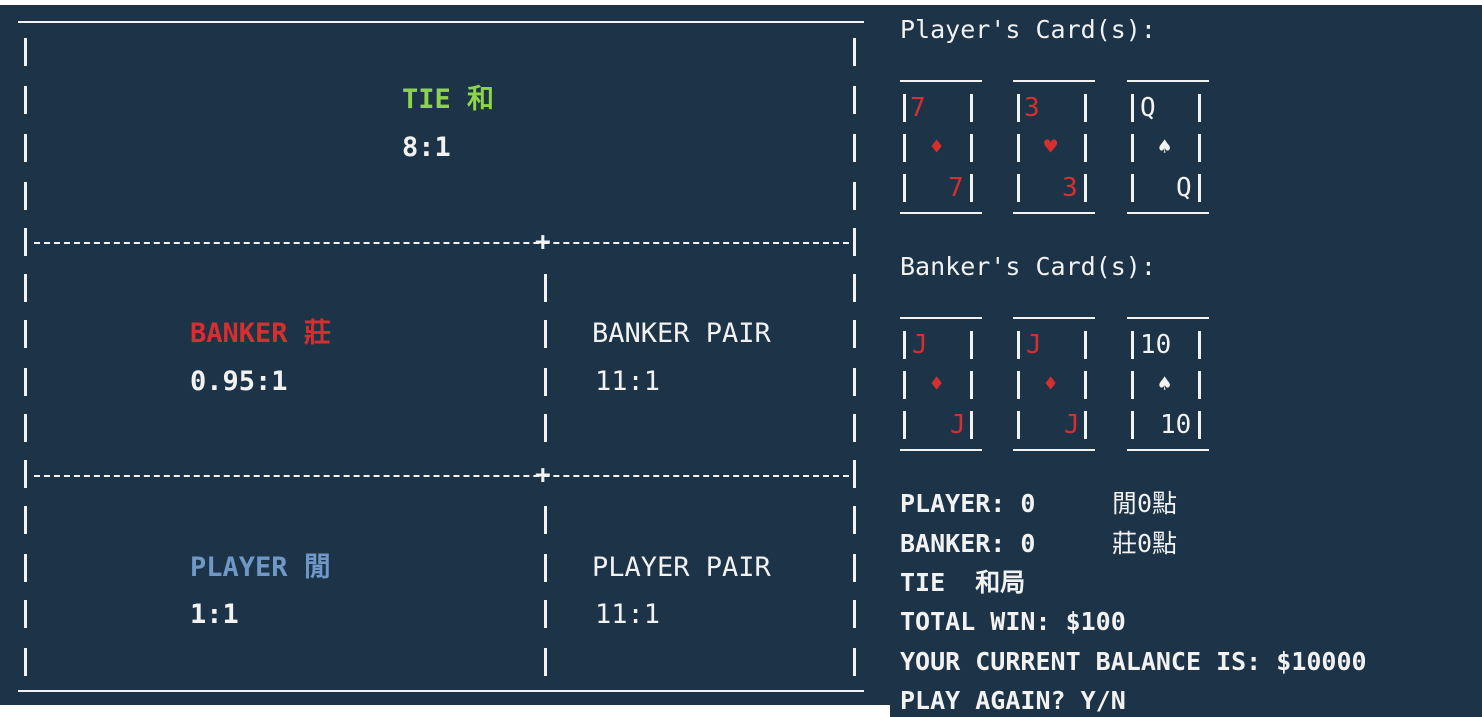 The width and height of the screenshot is (1482, 717). What do you see at coordinates (681, 333) in the screenshot?
I see `banker-pair-label: BANKER PAIR` at bounding box center [681, 333].